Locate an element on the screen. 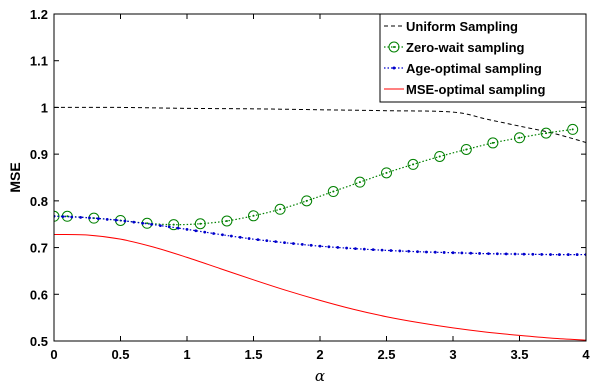 The width and height of the screenshot is (590, 384). y-tick-label: 0.8 is located at coordinates (39, 201).